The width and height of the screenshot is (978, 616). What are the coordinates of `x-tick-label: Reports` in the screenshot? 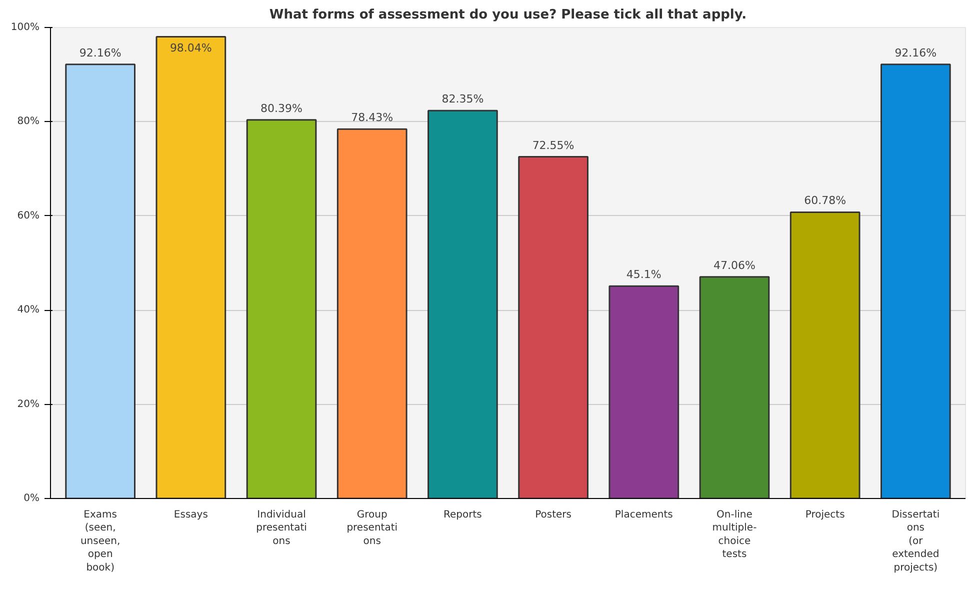 It's located at (463, 515).